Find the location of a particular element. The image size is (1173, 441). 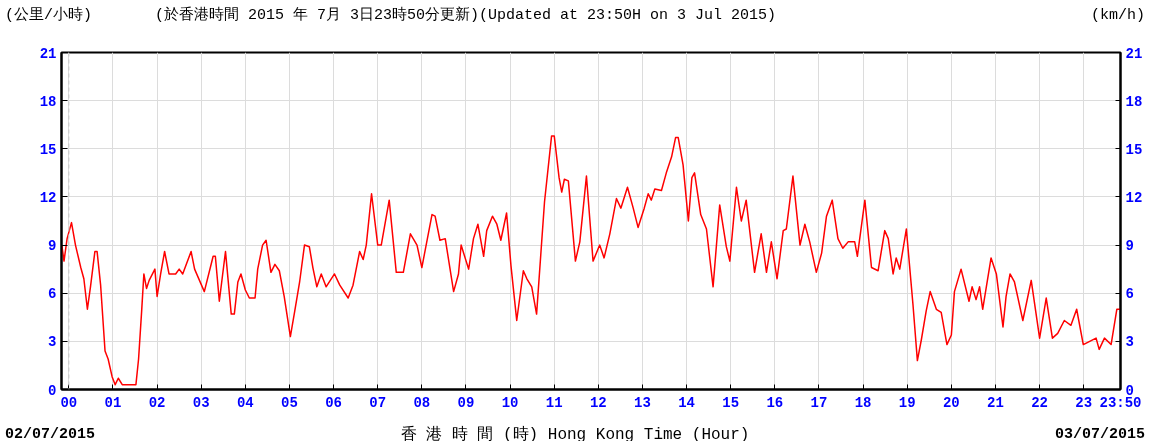

y-tick-label: 0 is located at coordinates (52, 390).